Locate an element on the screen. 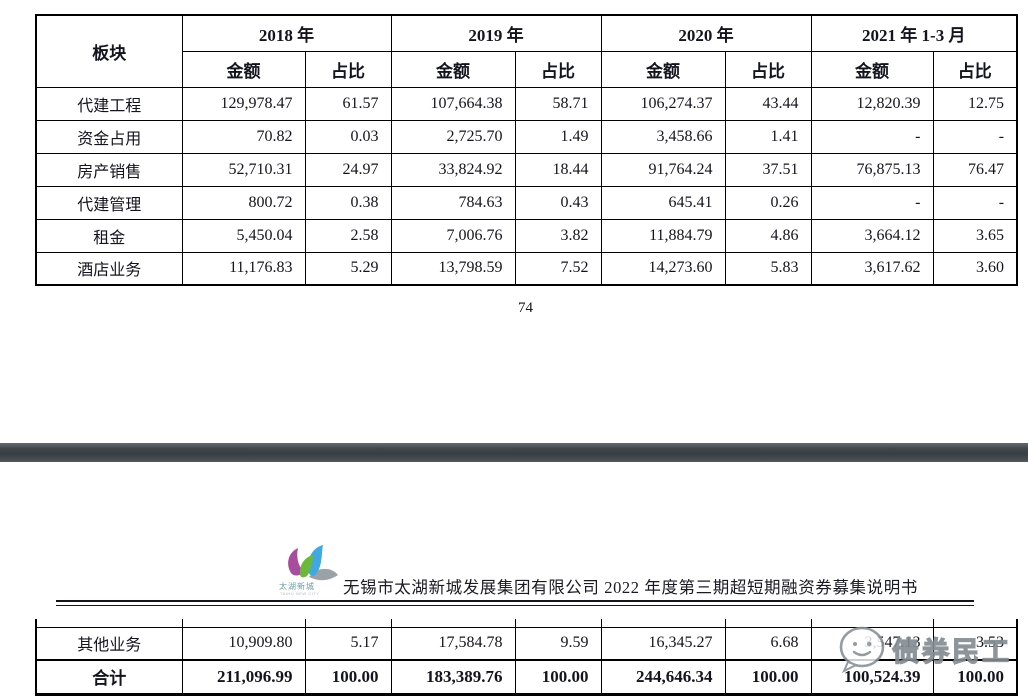 The image size is (1028, 698). row-label: 其他业务 is located at coordinates (109, 643).